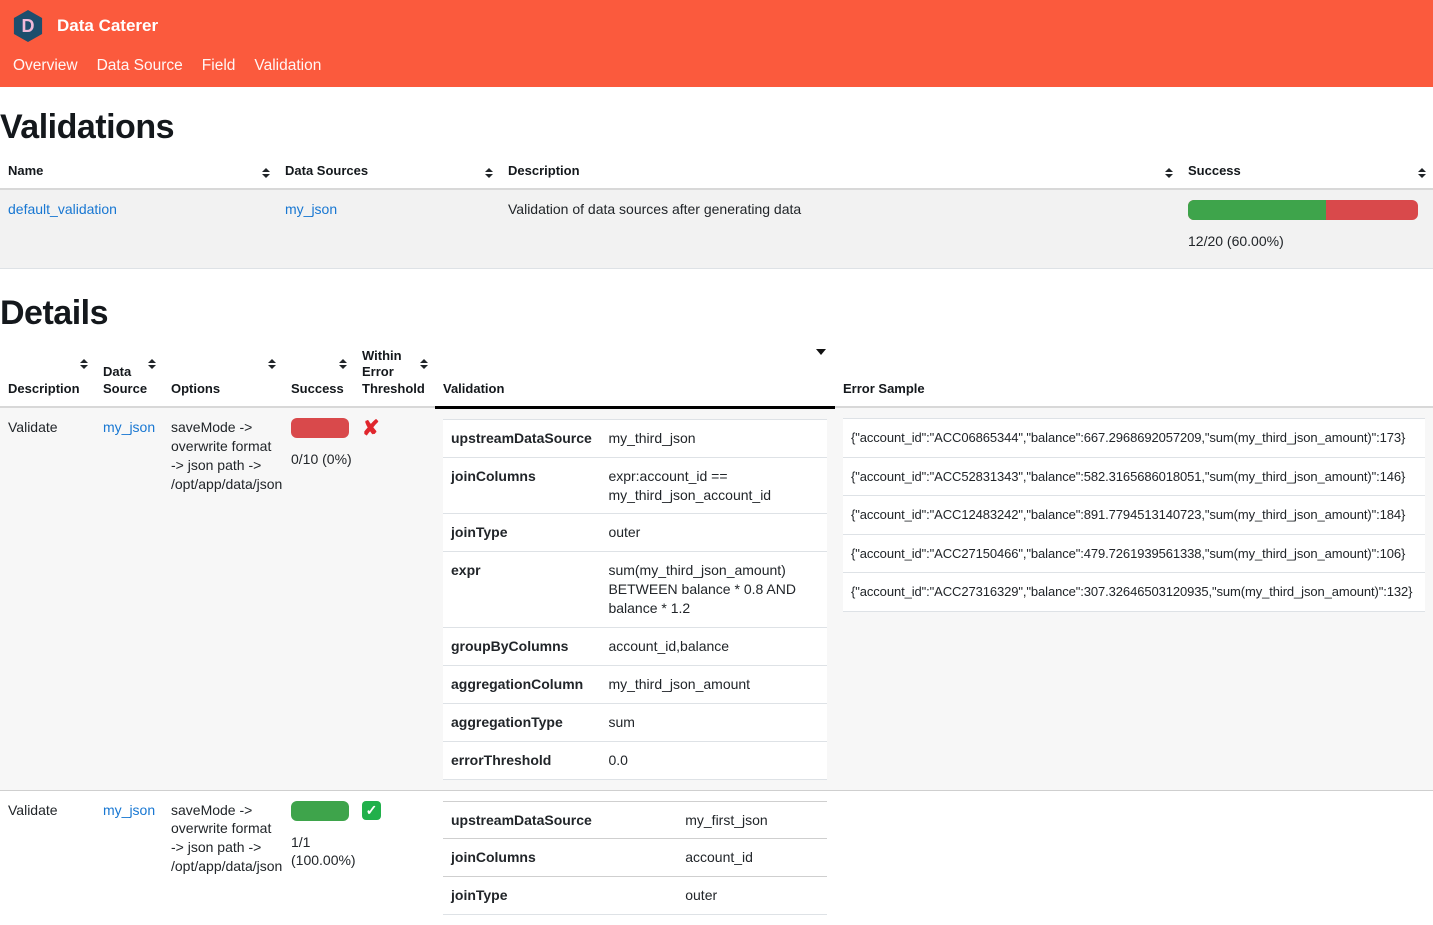  I want to click on column-header-validation: Validation, so click(635, 375).